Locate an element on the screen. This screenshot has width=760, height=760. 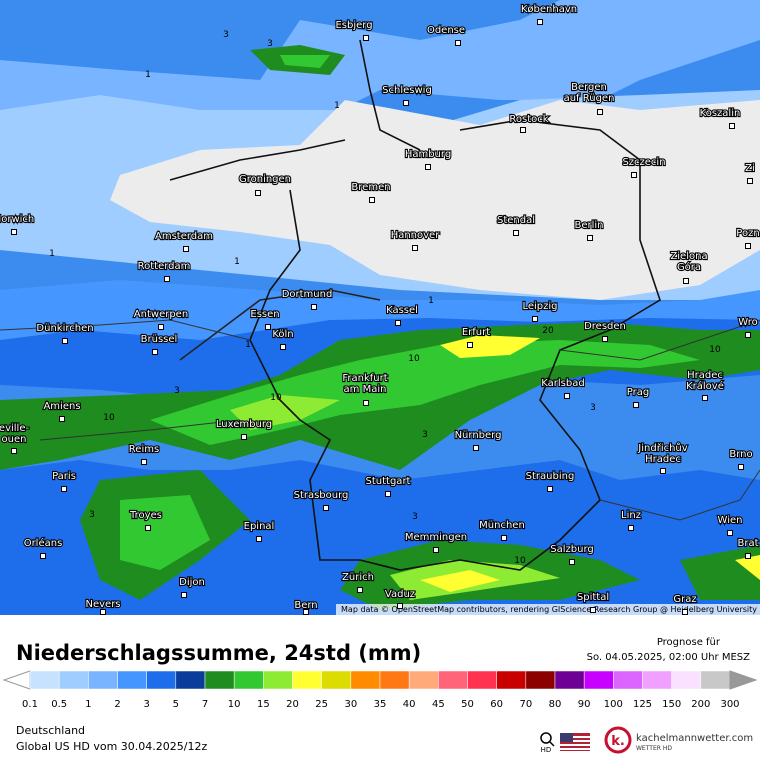
brand-sub: WETTER HD is located at coordinates (654, 748).